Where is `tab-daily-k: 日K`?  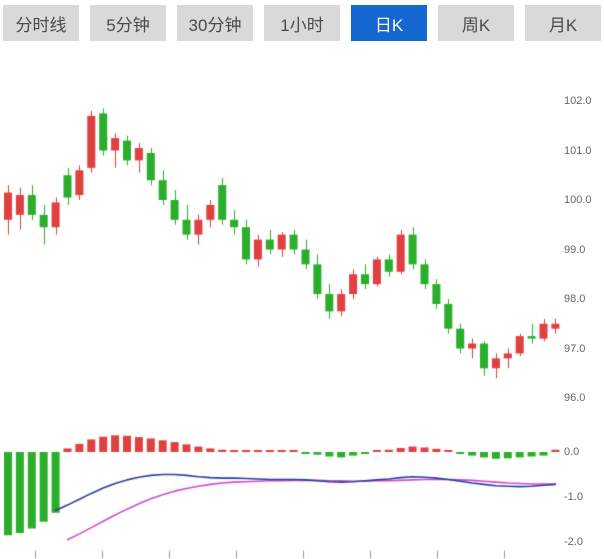 tab-daily-k: 日K is located at coordinates (389, 23).